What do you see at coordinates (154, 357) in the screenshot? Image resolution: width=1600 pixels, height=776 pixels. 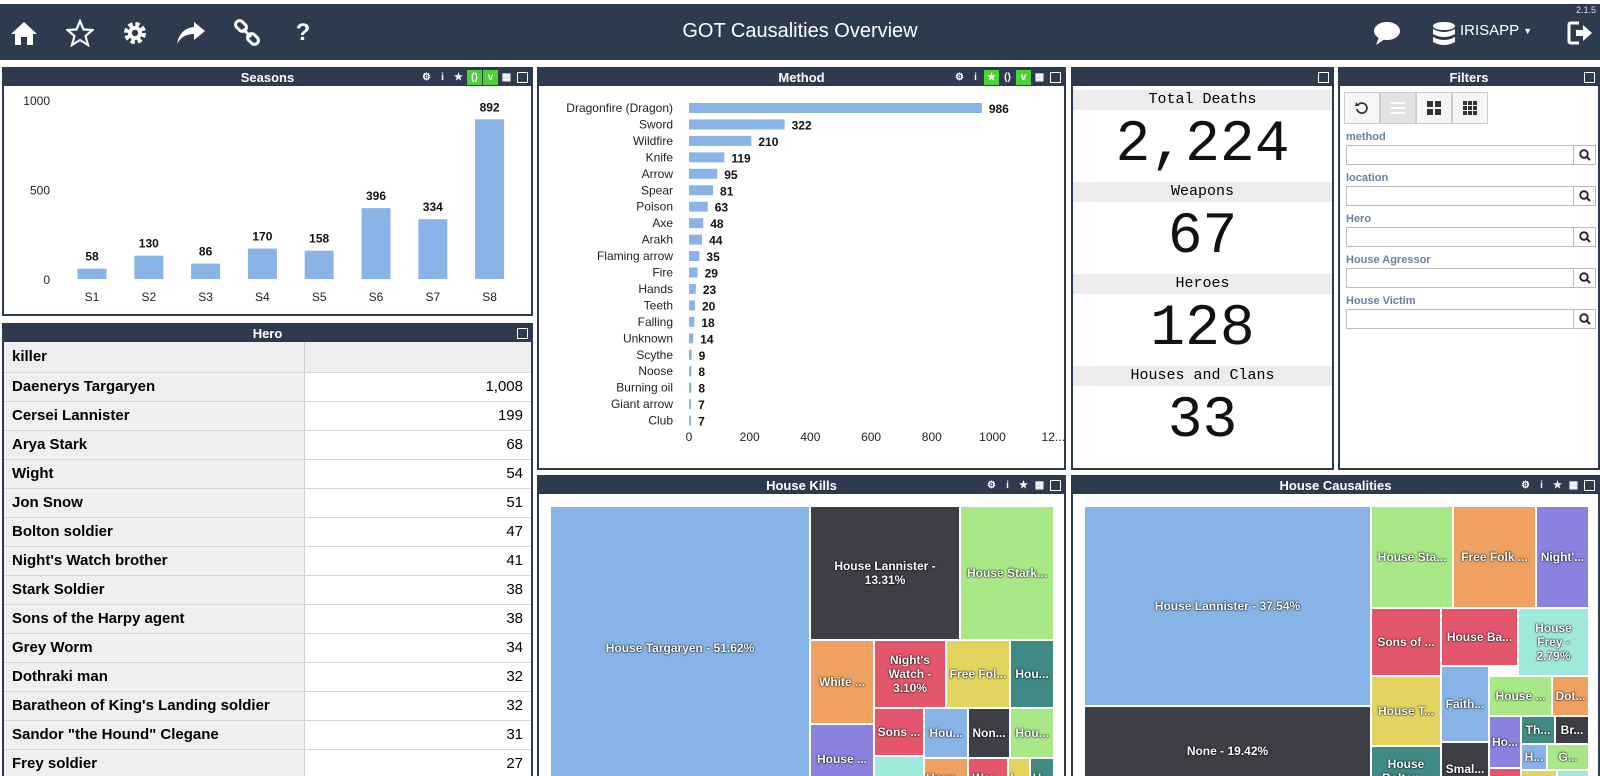 I see `column-header: killer` at bounding box center [154, 357].